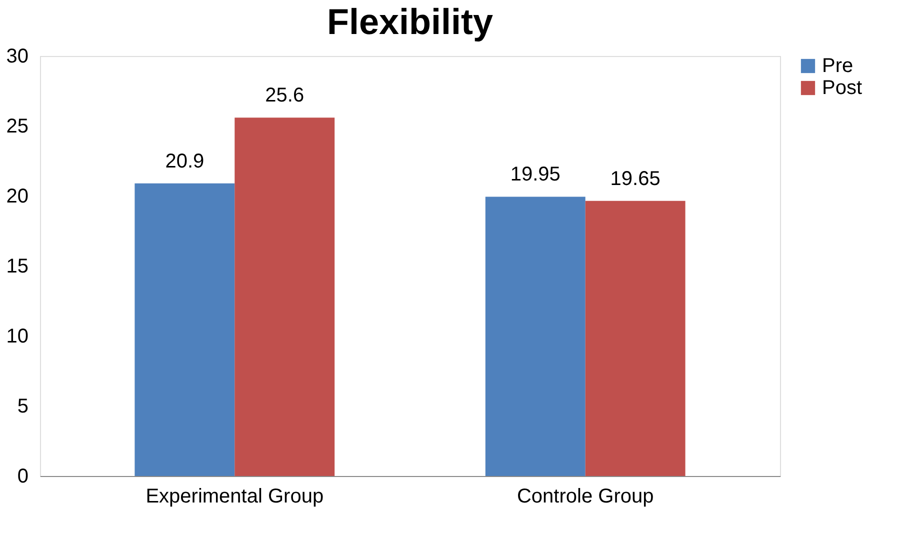 This screenshot has width=905, height=556. What do you see at coordinates (535, 175) in the screenshot?
I see `data-label: 19.95` at bounding box center [535, 175].